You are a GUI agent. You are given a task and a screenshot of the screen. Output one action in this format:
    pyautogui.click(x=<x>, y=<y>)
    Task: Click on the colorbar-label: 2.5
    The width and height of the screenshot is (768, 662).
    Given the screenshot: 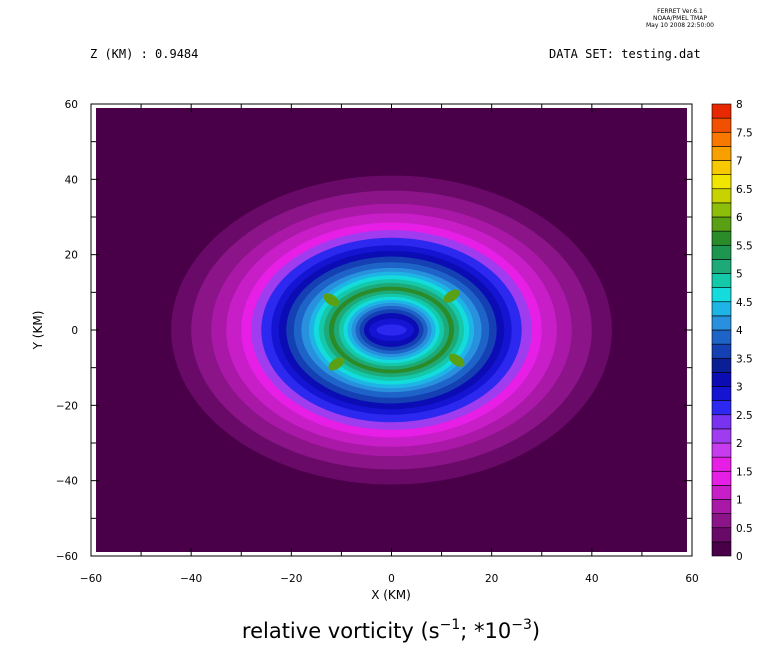 What is the action you would take?
    pyautogui.click(x=744, y=416)
    